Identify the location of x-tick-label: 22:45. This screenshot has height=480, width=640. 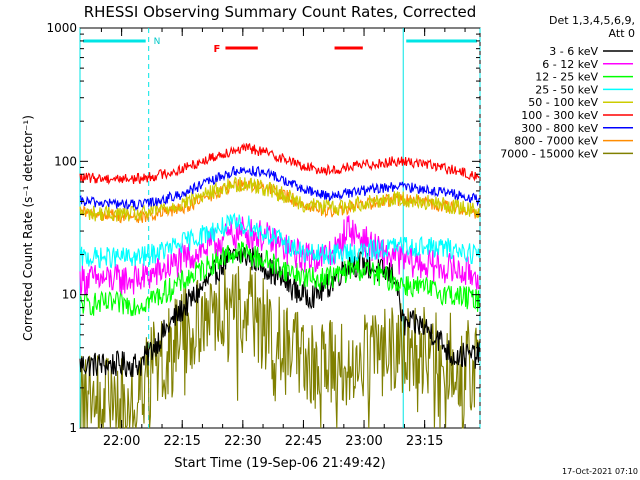
(303, 441).